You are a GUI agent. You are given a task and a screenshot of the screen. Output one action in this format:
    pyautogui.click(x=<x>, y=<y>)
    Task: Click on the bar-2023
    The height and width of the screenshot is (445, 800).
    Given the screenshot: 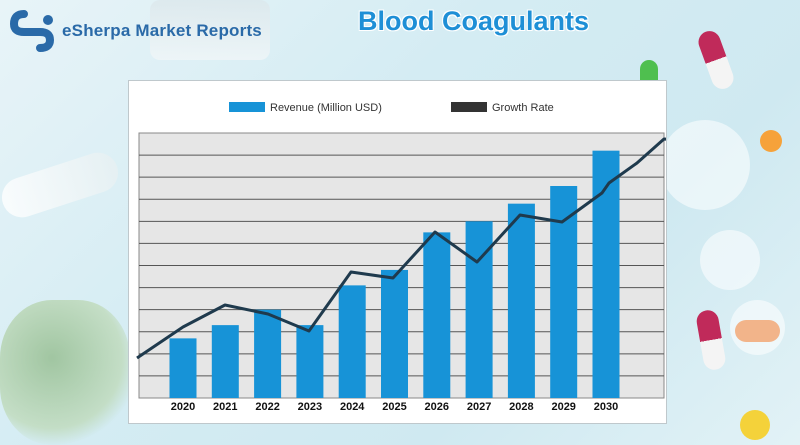 What is the action you would take?
    pyautogui.click(x=310, y=361)
    